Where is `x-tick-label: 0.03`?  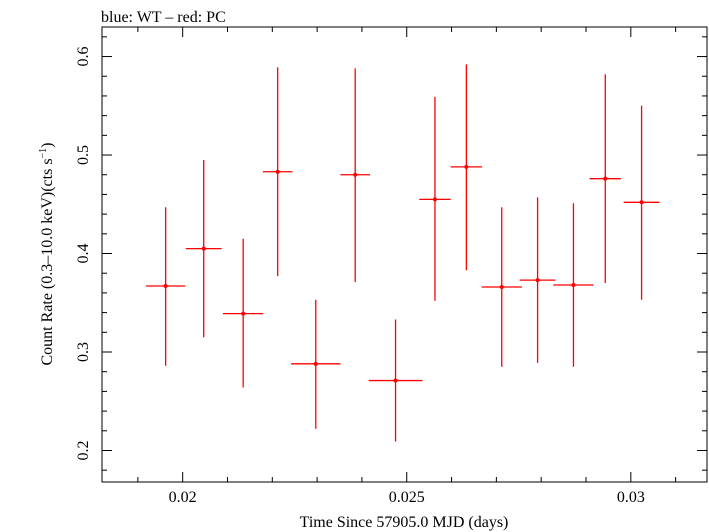 x-tick-label: 0.03 is located at coordinates (631, 497).